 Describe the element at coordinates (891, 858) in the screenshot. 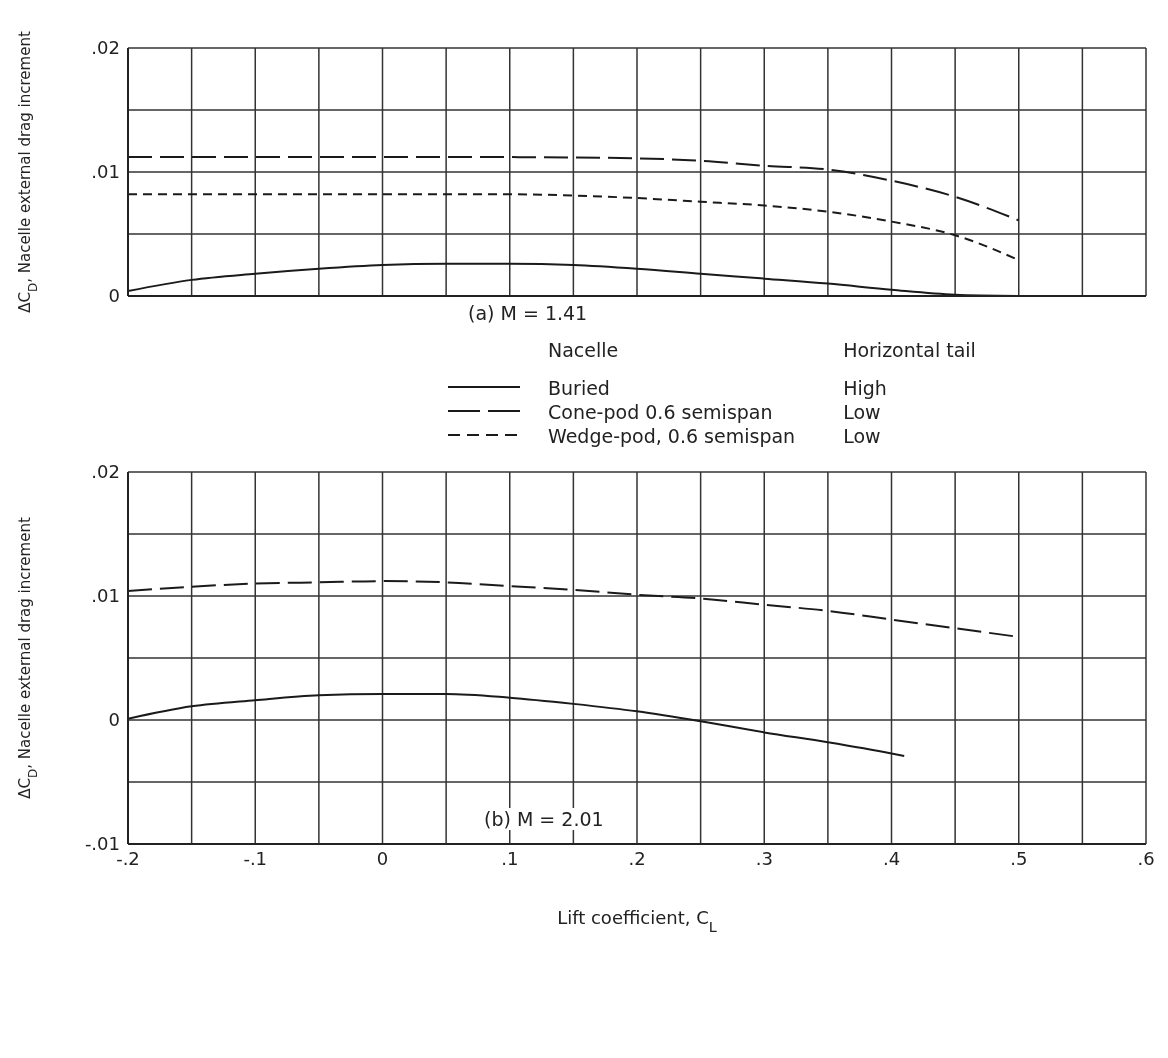

I see `x-tick-label: .4` at that location.